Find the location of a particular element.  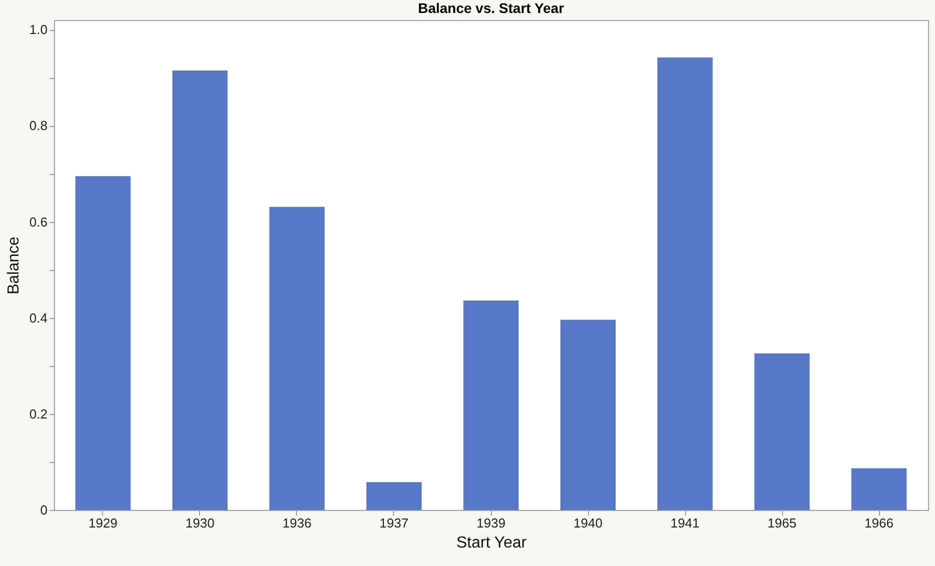

x-tick-label: 1936 is located at coordinates (297, 523).